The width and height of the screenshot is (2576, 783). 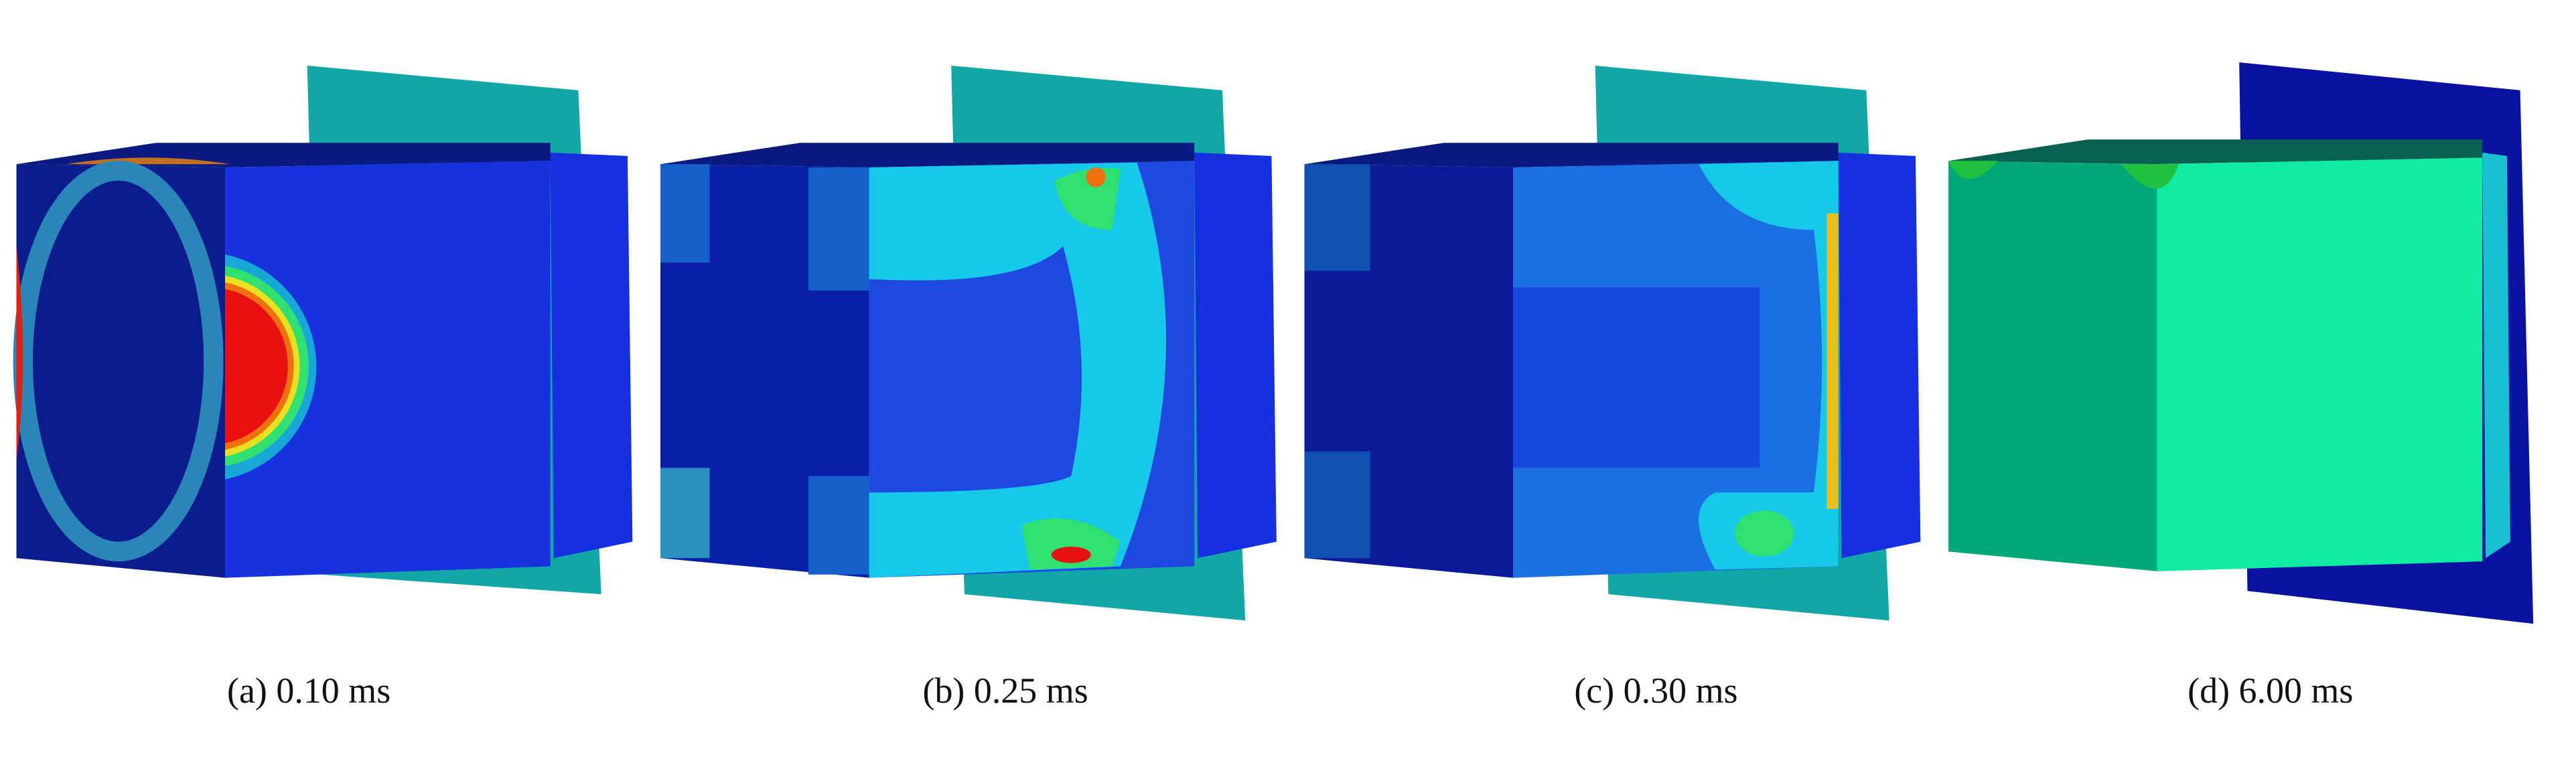 What do you see at coordinates (2052, 366) in the screenshot?
I see `cube-left-face` at bounding box center [2052, 366].